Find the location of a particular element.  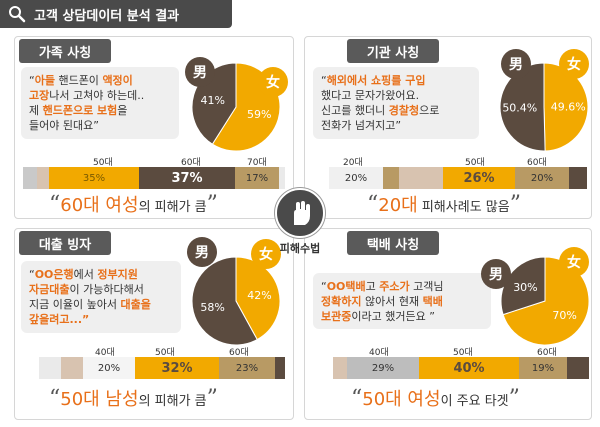

quote-line: 보관중이라고 했거든요 ” is located at coordinates (378, 316).